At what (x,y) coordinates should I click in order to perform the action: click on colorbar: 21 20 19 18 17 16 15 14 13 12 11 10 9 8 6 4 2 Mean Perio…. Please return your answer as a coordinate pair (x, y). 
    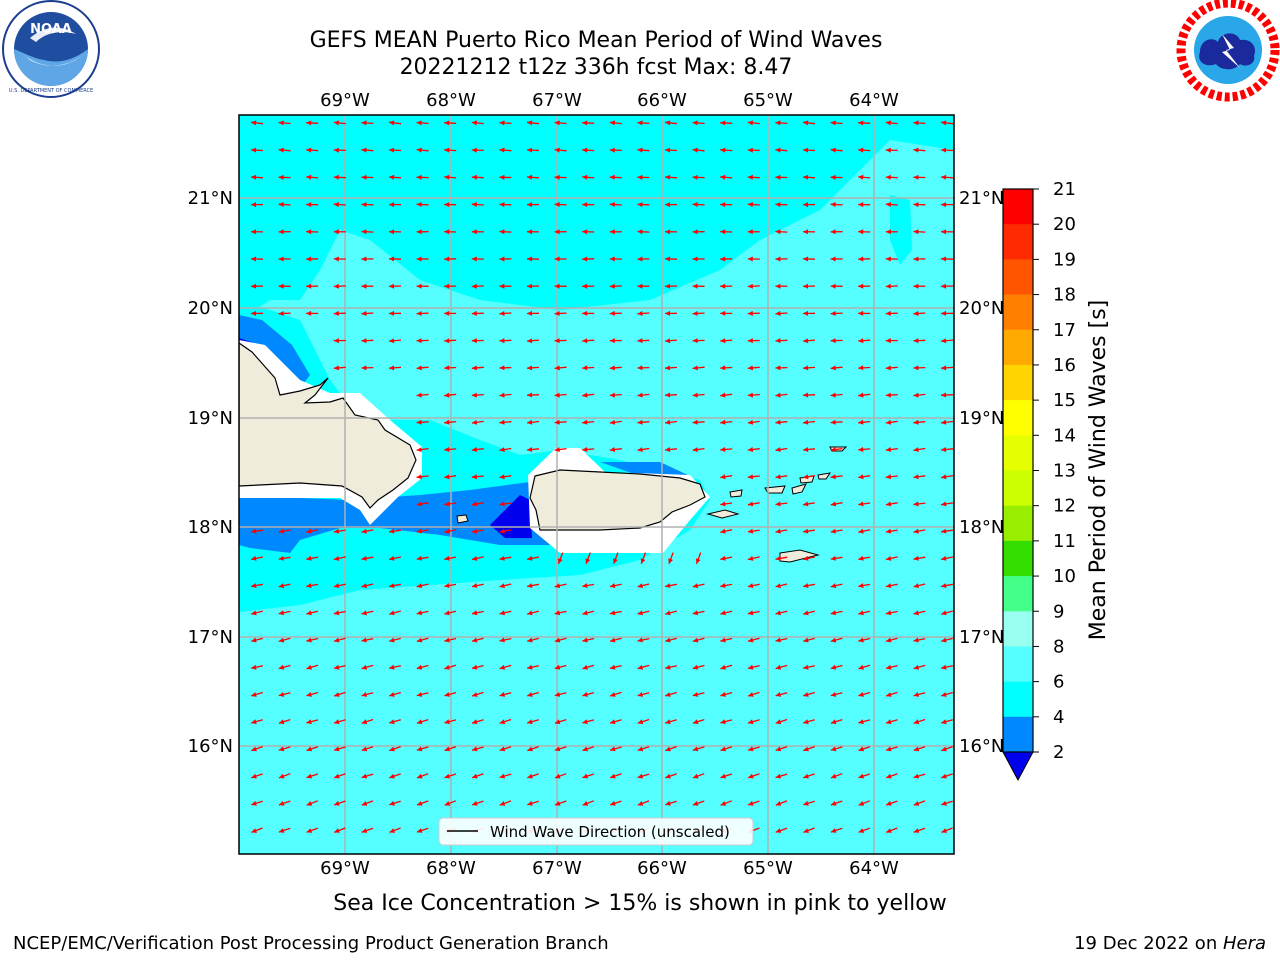
    Looking at the image, I should click on (1056, 480).